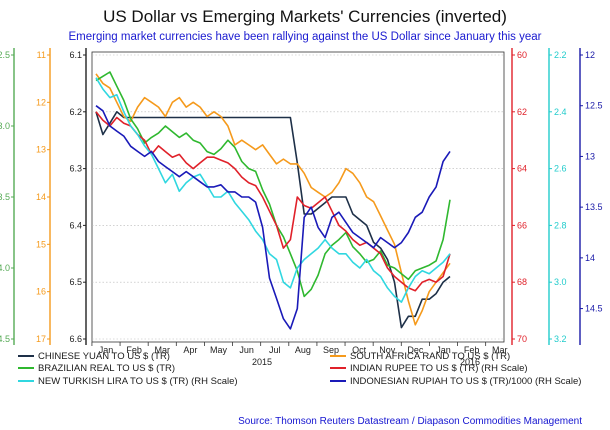 Image resolution: width=610 pixels, height=430 pixels. What do you see at coordinates (75, 169) in the screenshot?
I see `axis-tick-label: 6.3` at bounding box center [75, 169].